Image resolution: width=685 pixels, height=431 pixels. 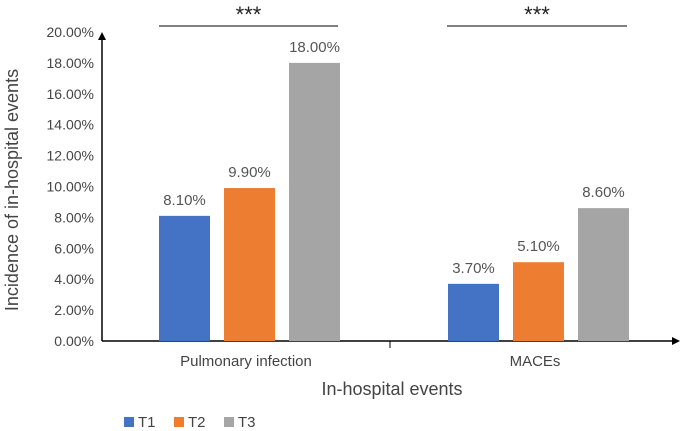 I want to click on x-axis-title: In-hospital events, so click(x=391, y=389).